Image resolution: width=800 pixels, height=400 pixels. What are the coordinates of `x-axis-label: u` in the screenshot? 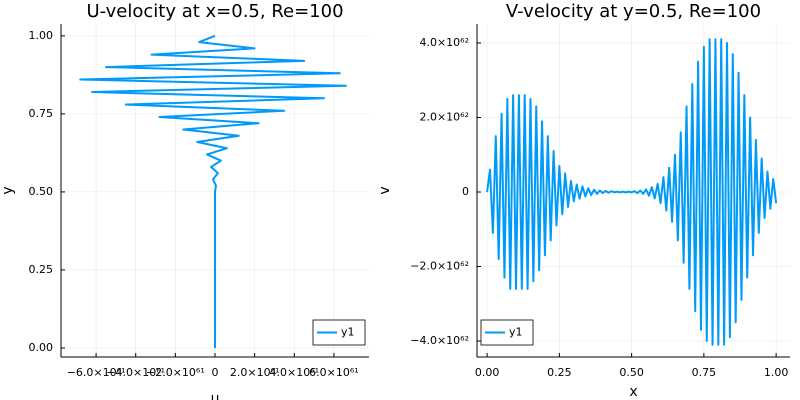 It's located at (215, 395).